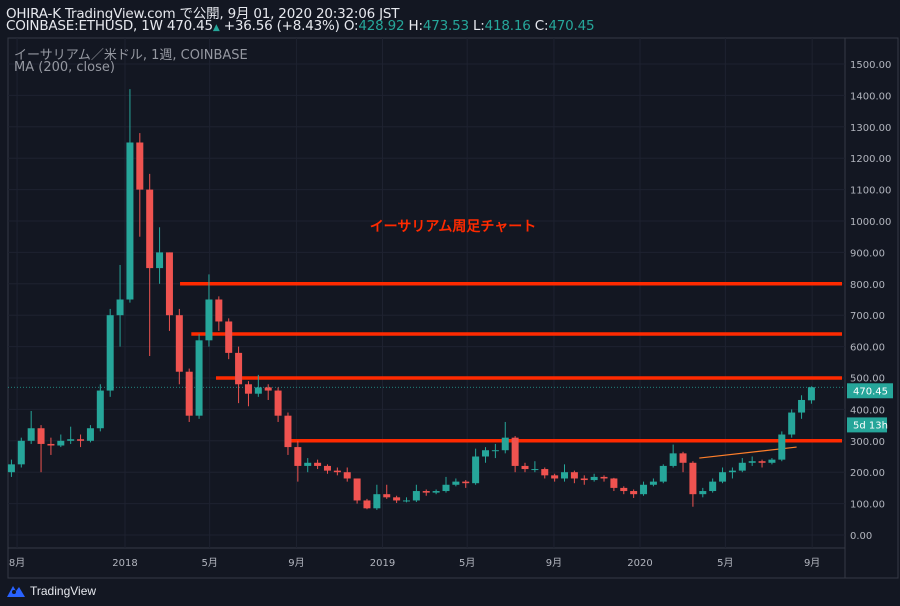 The height and width of the screenshot is (606, 900). What do you see at coordinates (725, 563) in the screenshot?
I see `time-tick-label: 5月` at bounding box center [725, 563].